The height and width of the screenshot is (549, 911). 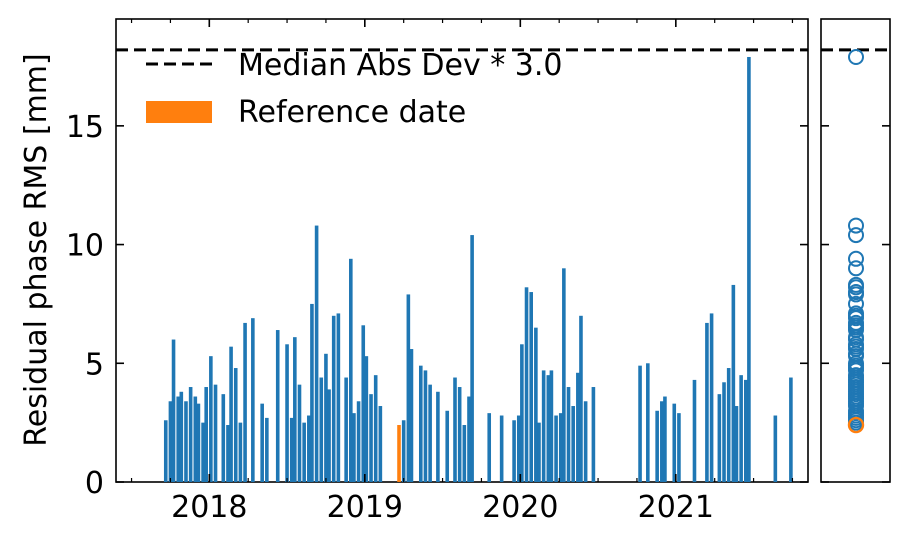 I want to click on y-tick-label-5: 5, so click(x=94, y=364).